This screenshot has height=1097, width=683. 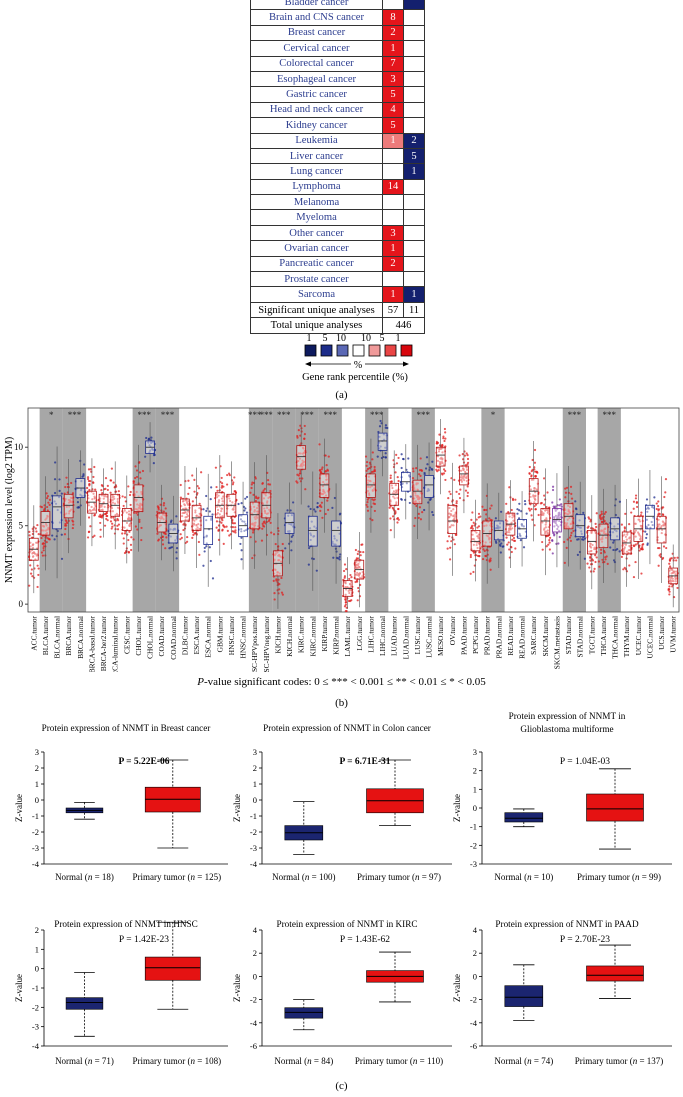 What do you see at coordinates (414, 79) in the screenshot?
I see `under-expression-cell` at bounding box center [414, 79].